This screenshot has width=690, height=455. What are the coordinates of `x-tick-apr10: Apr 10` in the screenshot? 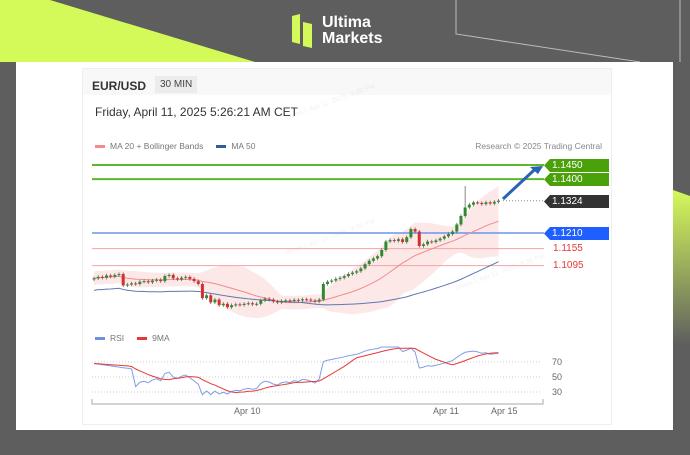 It's located at (247, 411).